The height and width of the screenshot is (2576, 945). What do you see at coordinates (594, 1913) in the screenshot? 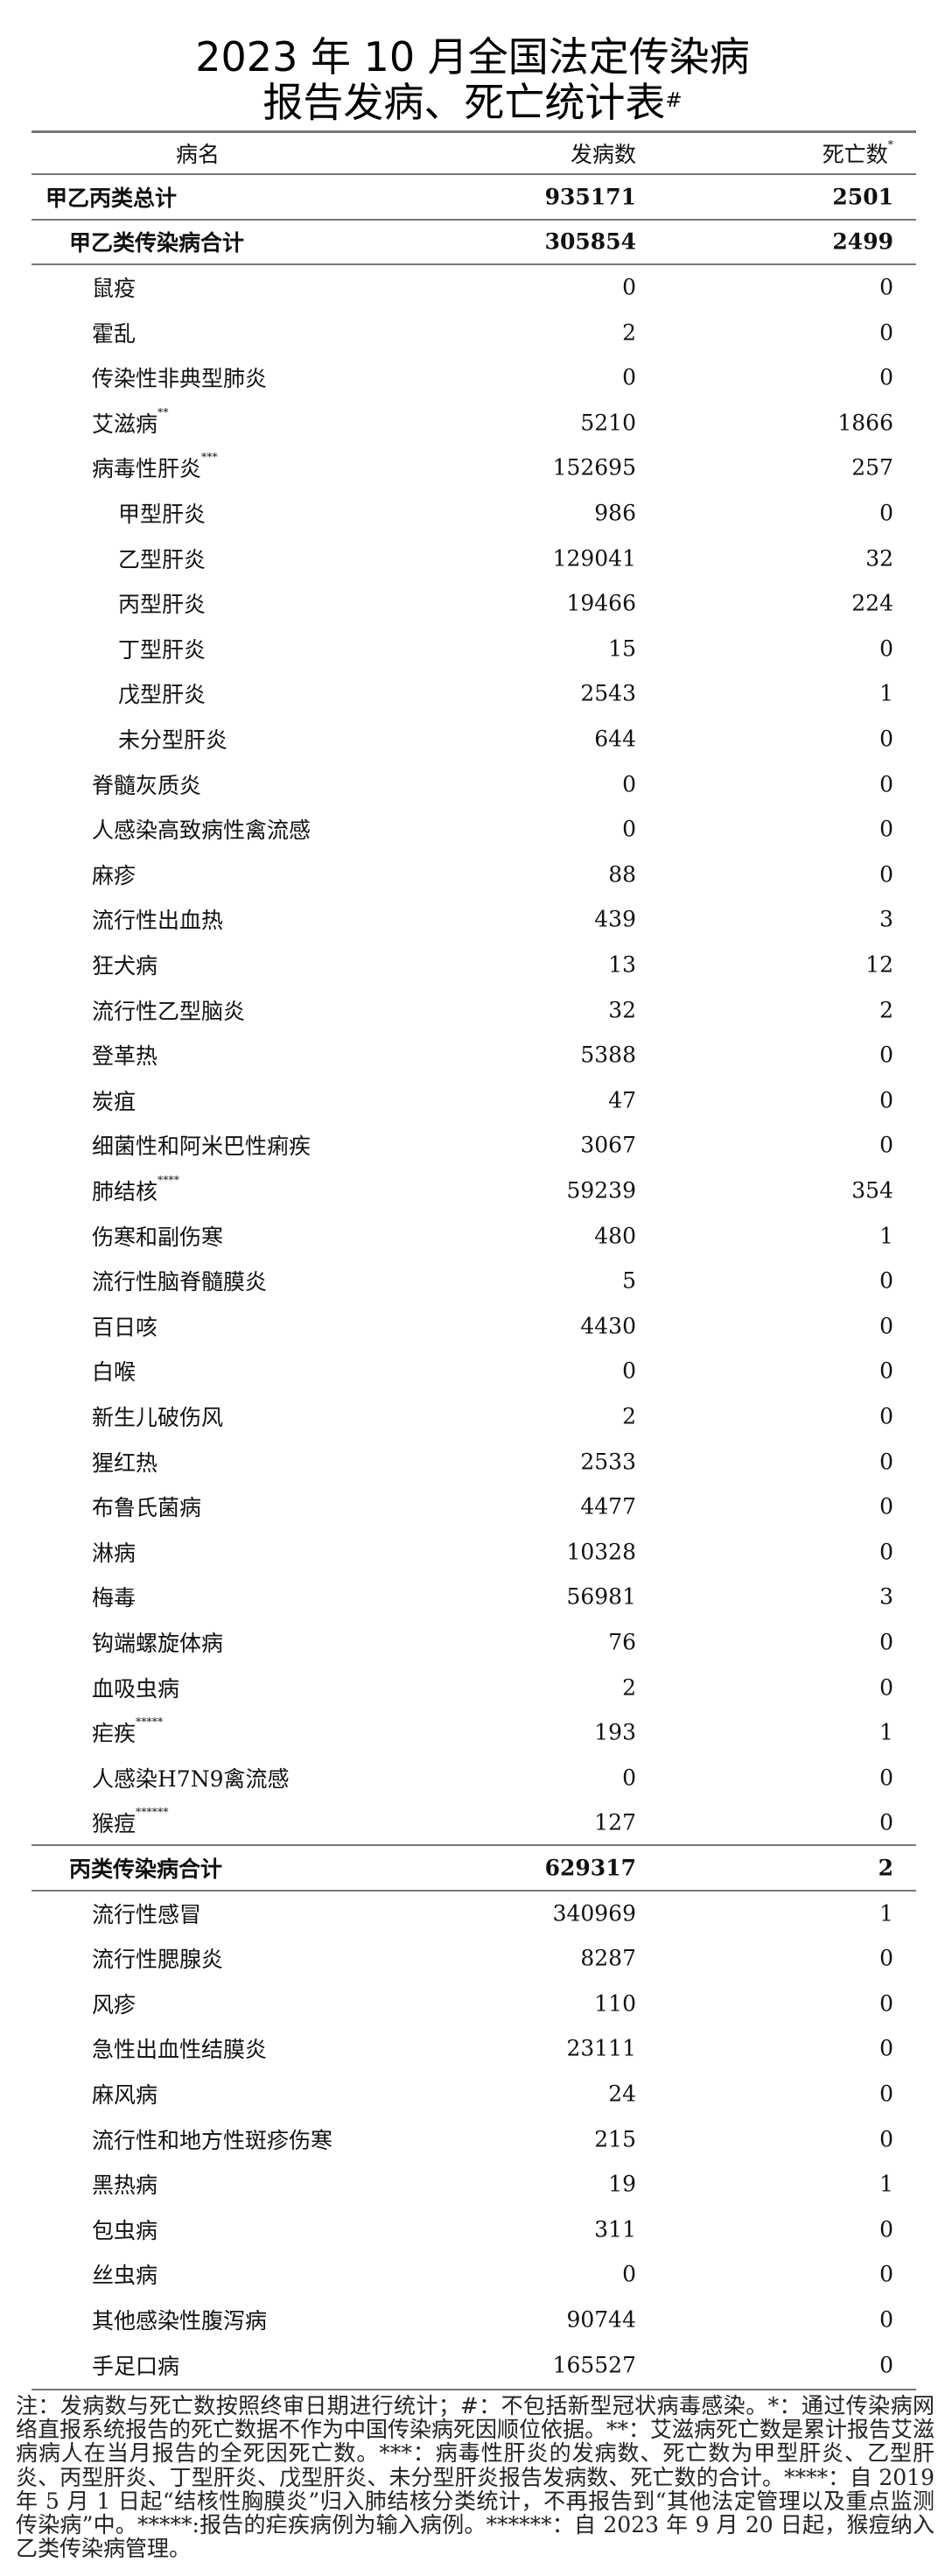
I see `incidence-value: 340969` at bounding box center [594, 1913].